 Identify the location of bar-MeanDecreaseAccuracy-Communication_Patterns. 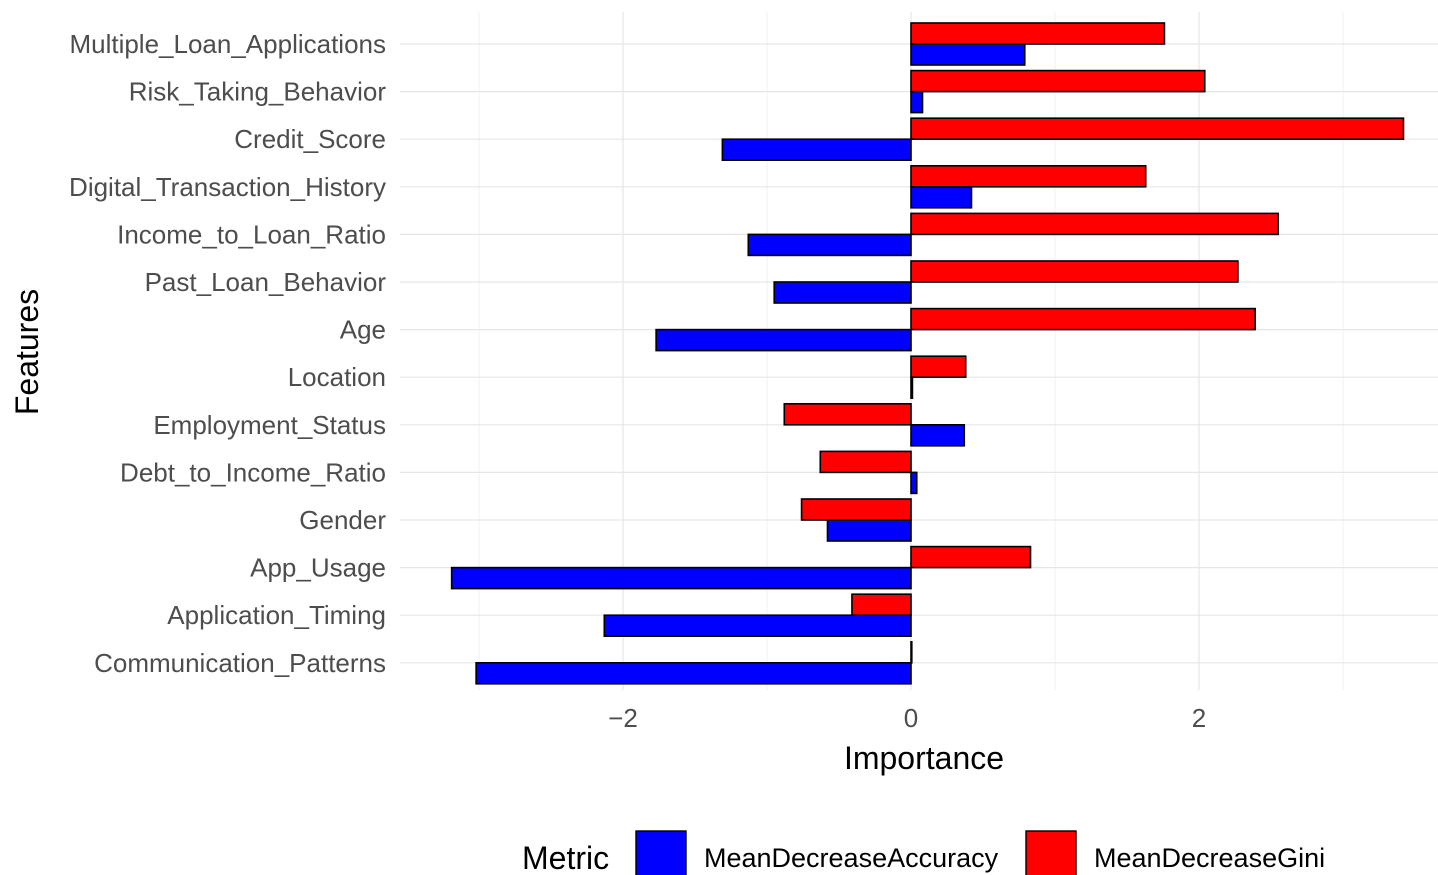
(693, 673).